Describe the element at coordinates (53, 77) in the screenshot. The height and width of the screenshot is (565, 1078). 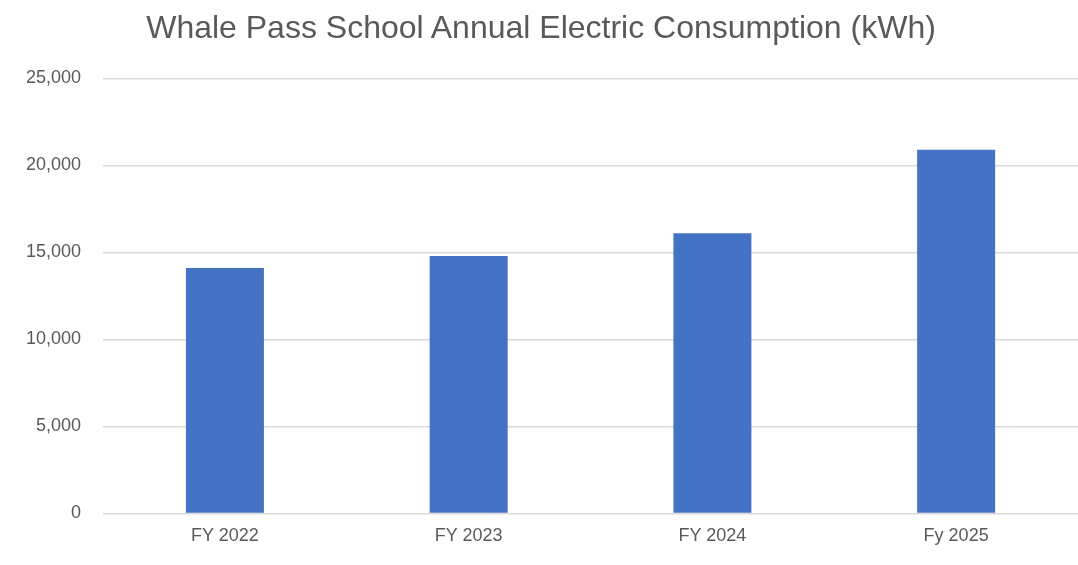
I see `y-tick-label: 25,000` at that location.